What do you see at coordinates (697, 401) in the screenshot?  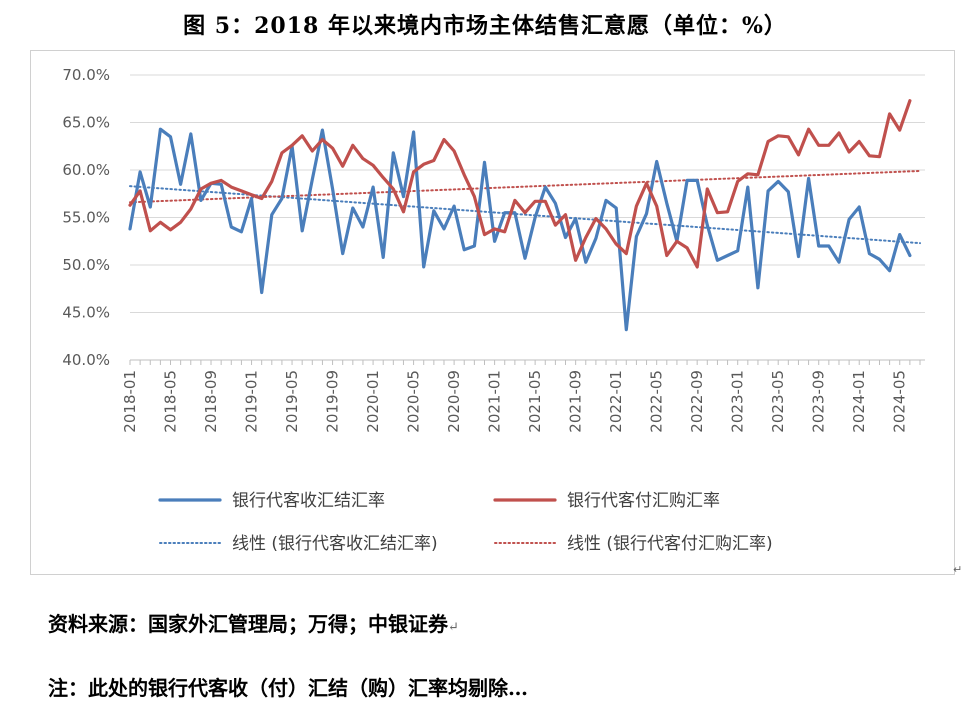 I see `x-tick-label: 2022-09` at bounding box center [697, 401].